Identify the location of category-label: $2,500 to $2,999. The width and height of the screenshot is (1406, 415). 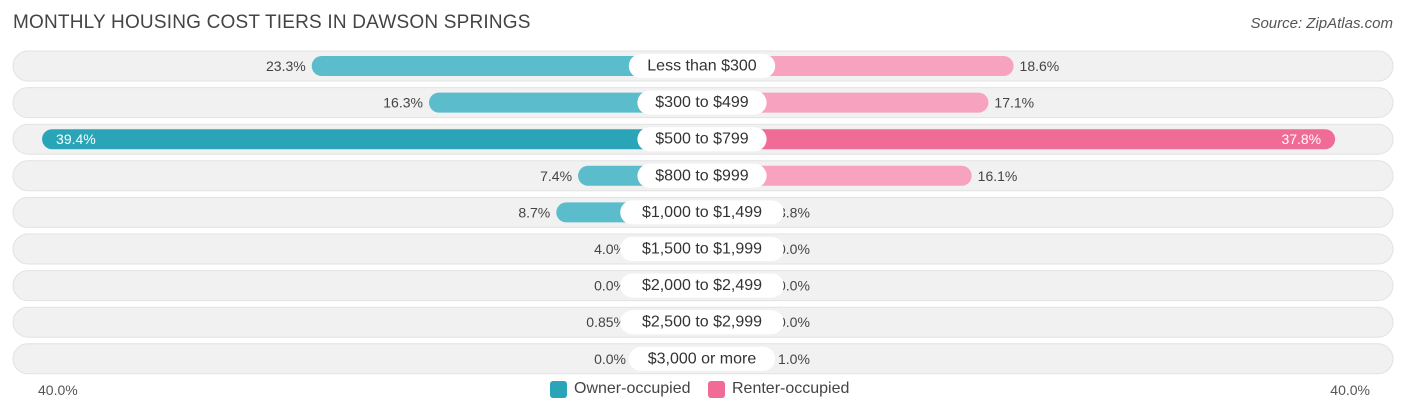
(702, 322).